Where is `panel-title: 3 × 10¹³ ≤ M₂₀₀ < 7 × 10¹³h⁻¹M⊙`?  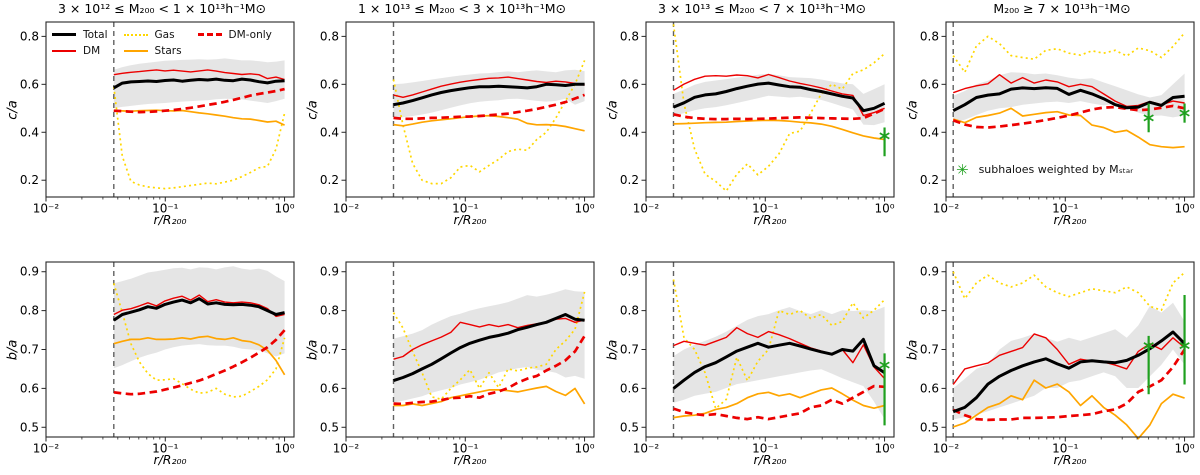 panel-title: 3 × 10¹³ ≤ M₂₀₀ < 7 × 10¹³h⁻¹M⊙ is located at coordinates (762, 8).